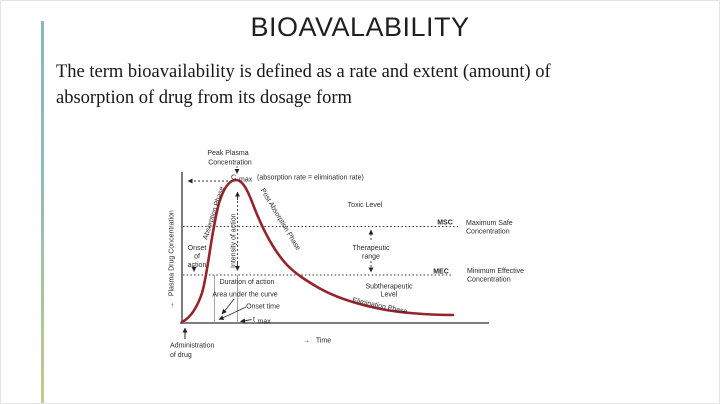 The image size is (720, 404). What do you see at coordinates (244, 295) in the screenshot?
I see `area-under-curve-label: Area under the curve` at bounding box center [244, 295].